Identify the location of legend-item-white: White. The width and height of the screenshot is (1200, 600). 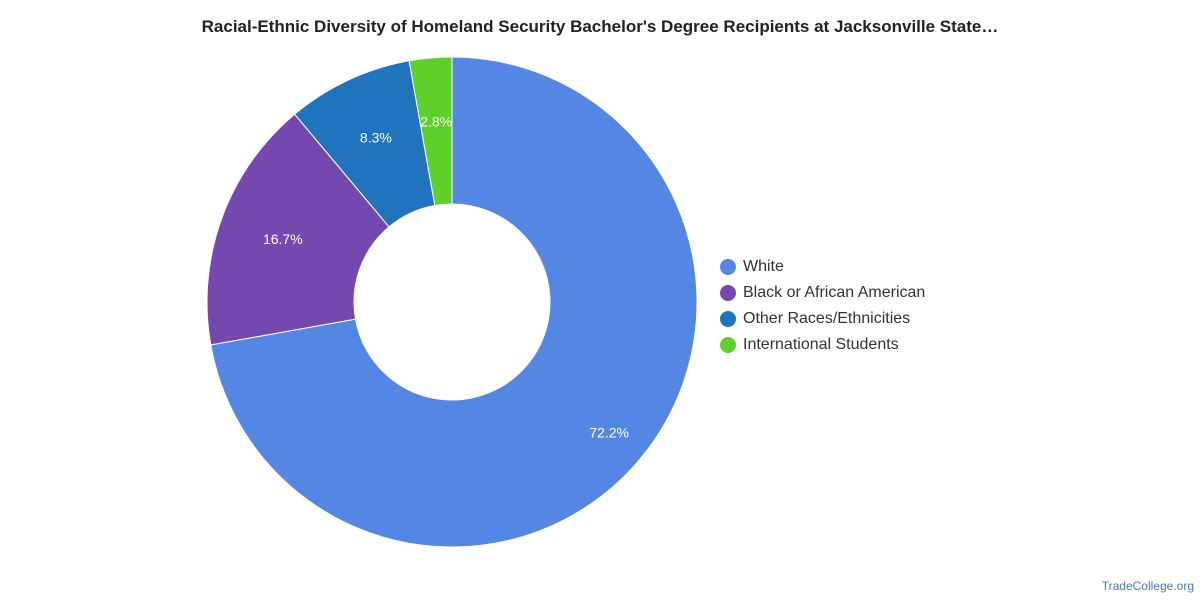
(822, 267).